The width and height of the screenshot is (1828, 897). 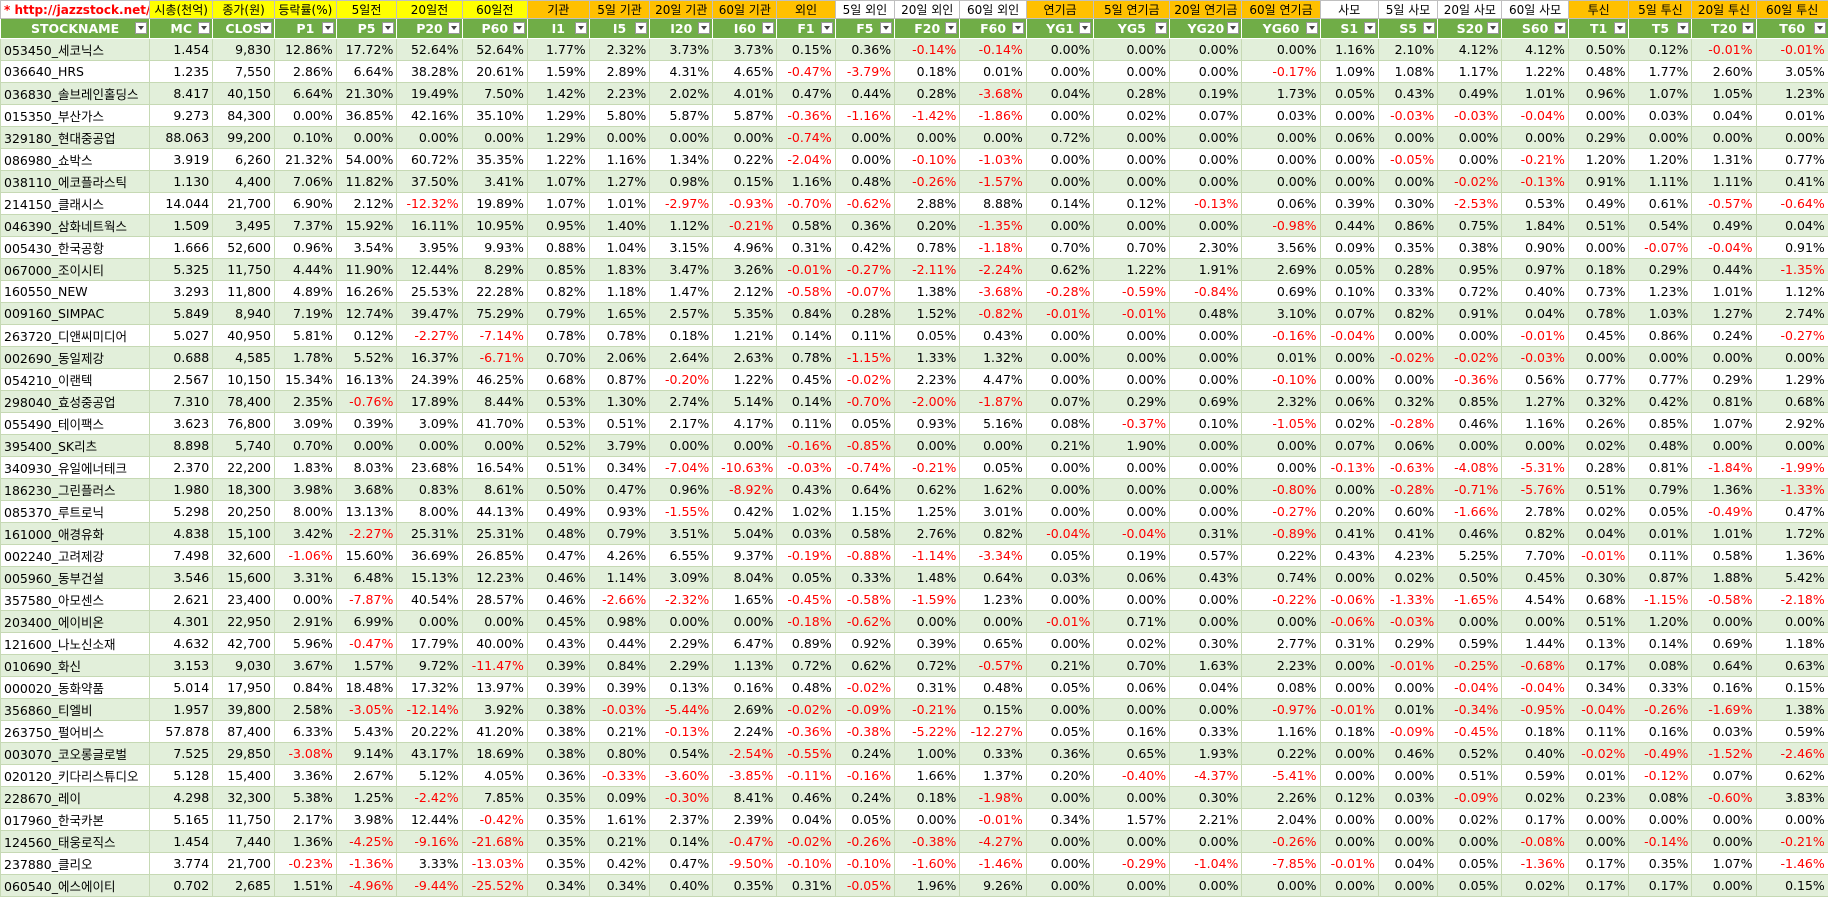 I want to click on cell-text: 0.29%, so click(x=1668, y=269).